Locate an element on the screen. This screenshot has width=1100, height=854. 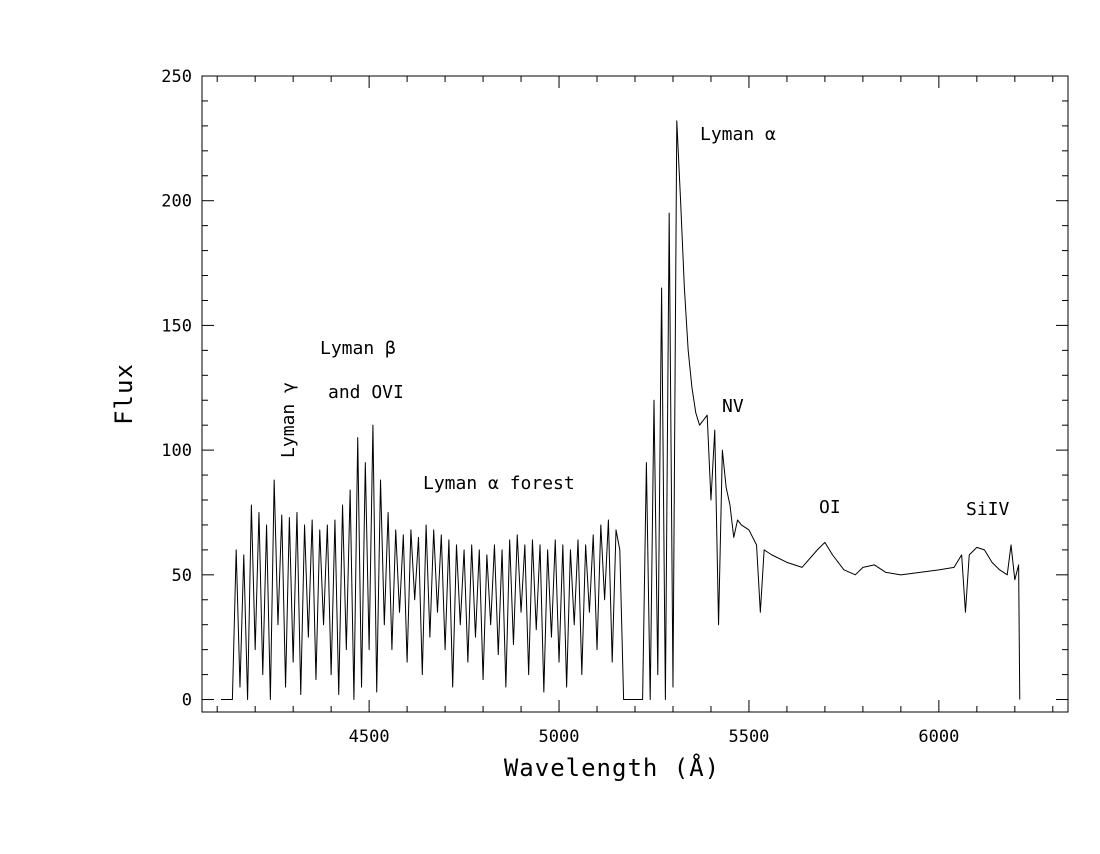
annotation: NV is located at coordinates (733, 406).